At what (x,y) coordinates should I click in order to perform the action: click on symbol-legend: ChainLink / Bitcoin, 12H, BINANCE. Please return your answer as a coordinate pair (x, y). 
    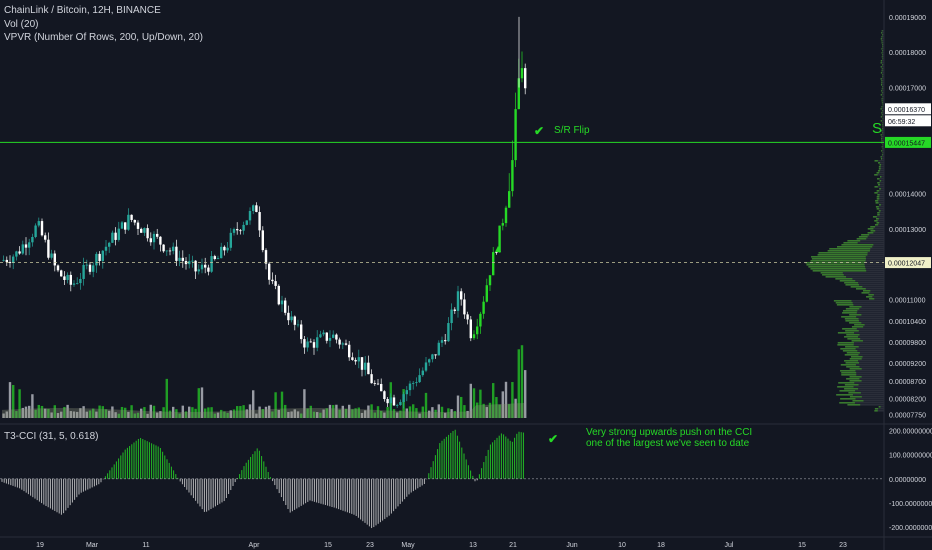
    Looking at the image, I should click on (82, 10).